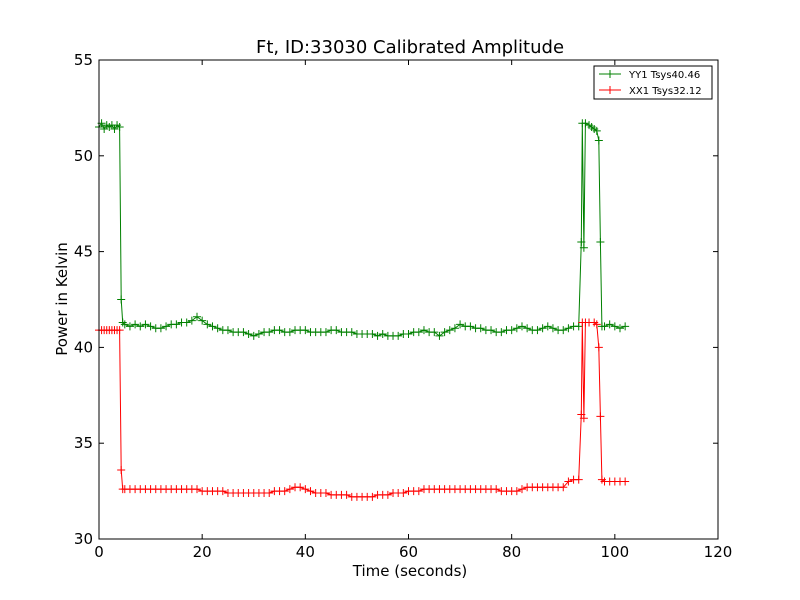 This screenshot has width=800, height=600. What do you see at coordinates (83, 252) in the screenshot?
I see `y-tick-label: 45` at bounding box center [83, 252].